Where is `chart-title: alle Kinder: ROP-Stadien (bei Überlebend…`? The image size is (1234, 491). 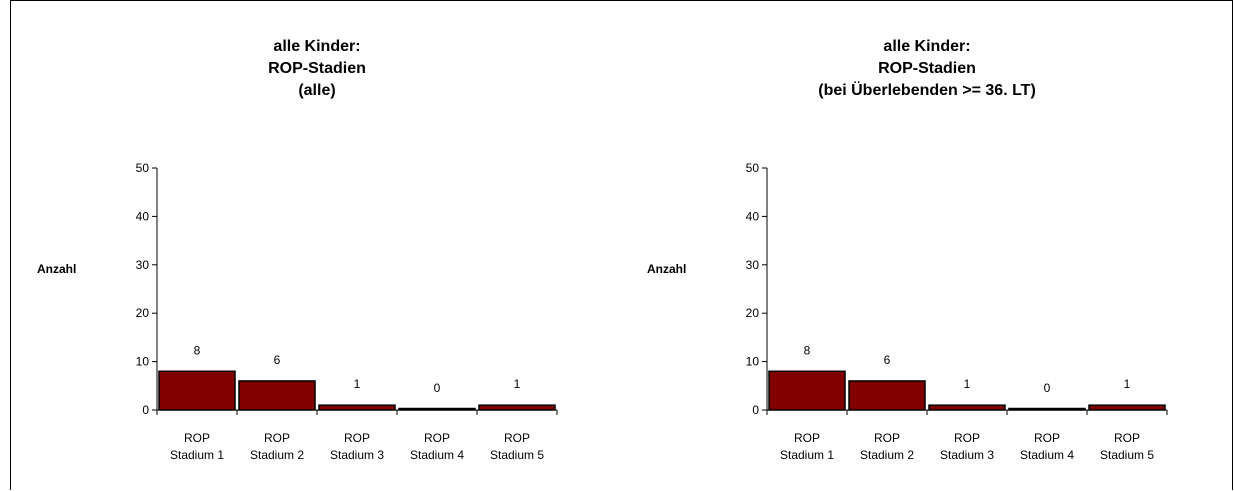
chart-title: alle Kinder: ROP-Stadien (bei Überlebend… is located at coordinates (927, 69).